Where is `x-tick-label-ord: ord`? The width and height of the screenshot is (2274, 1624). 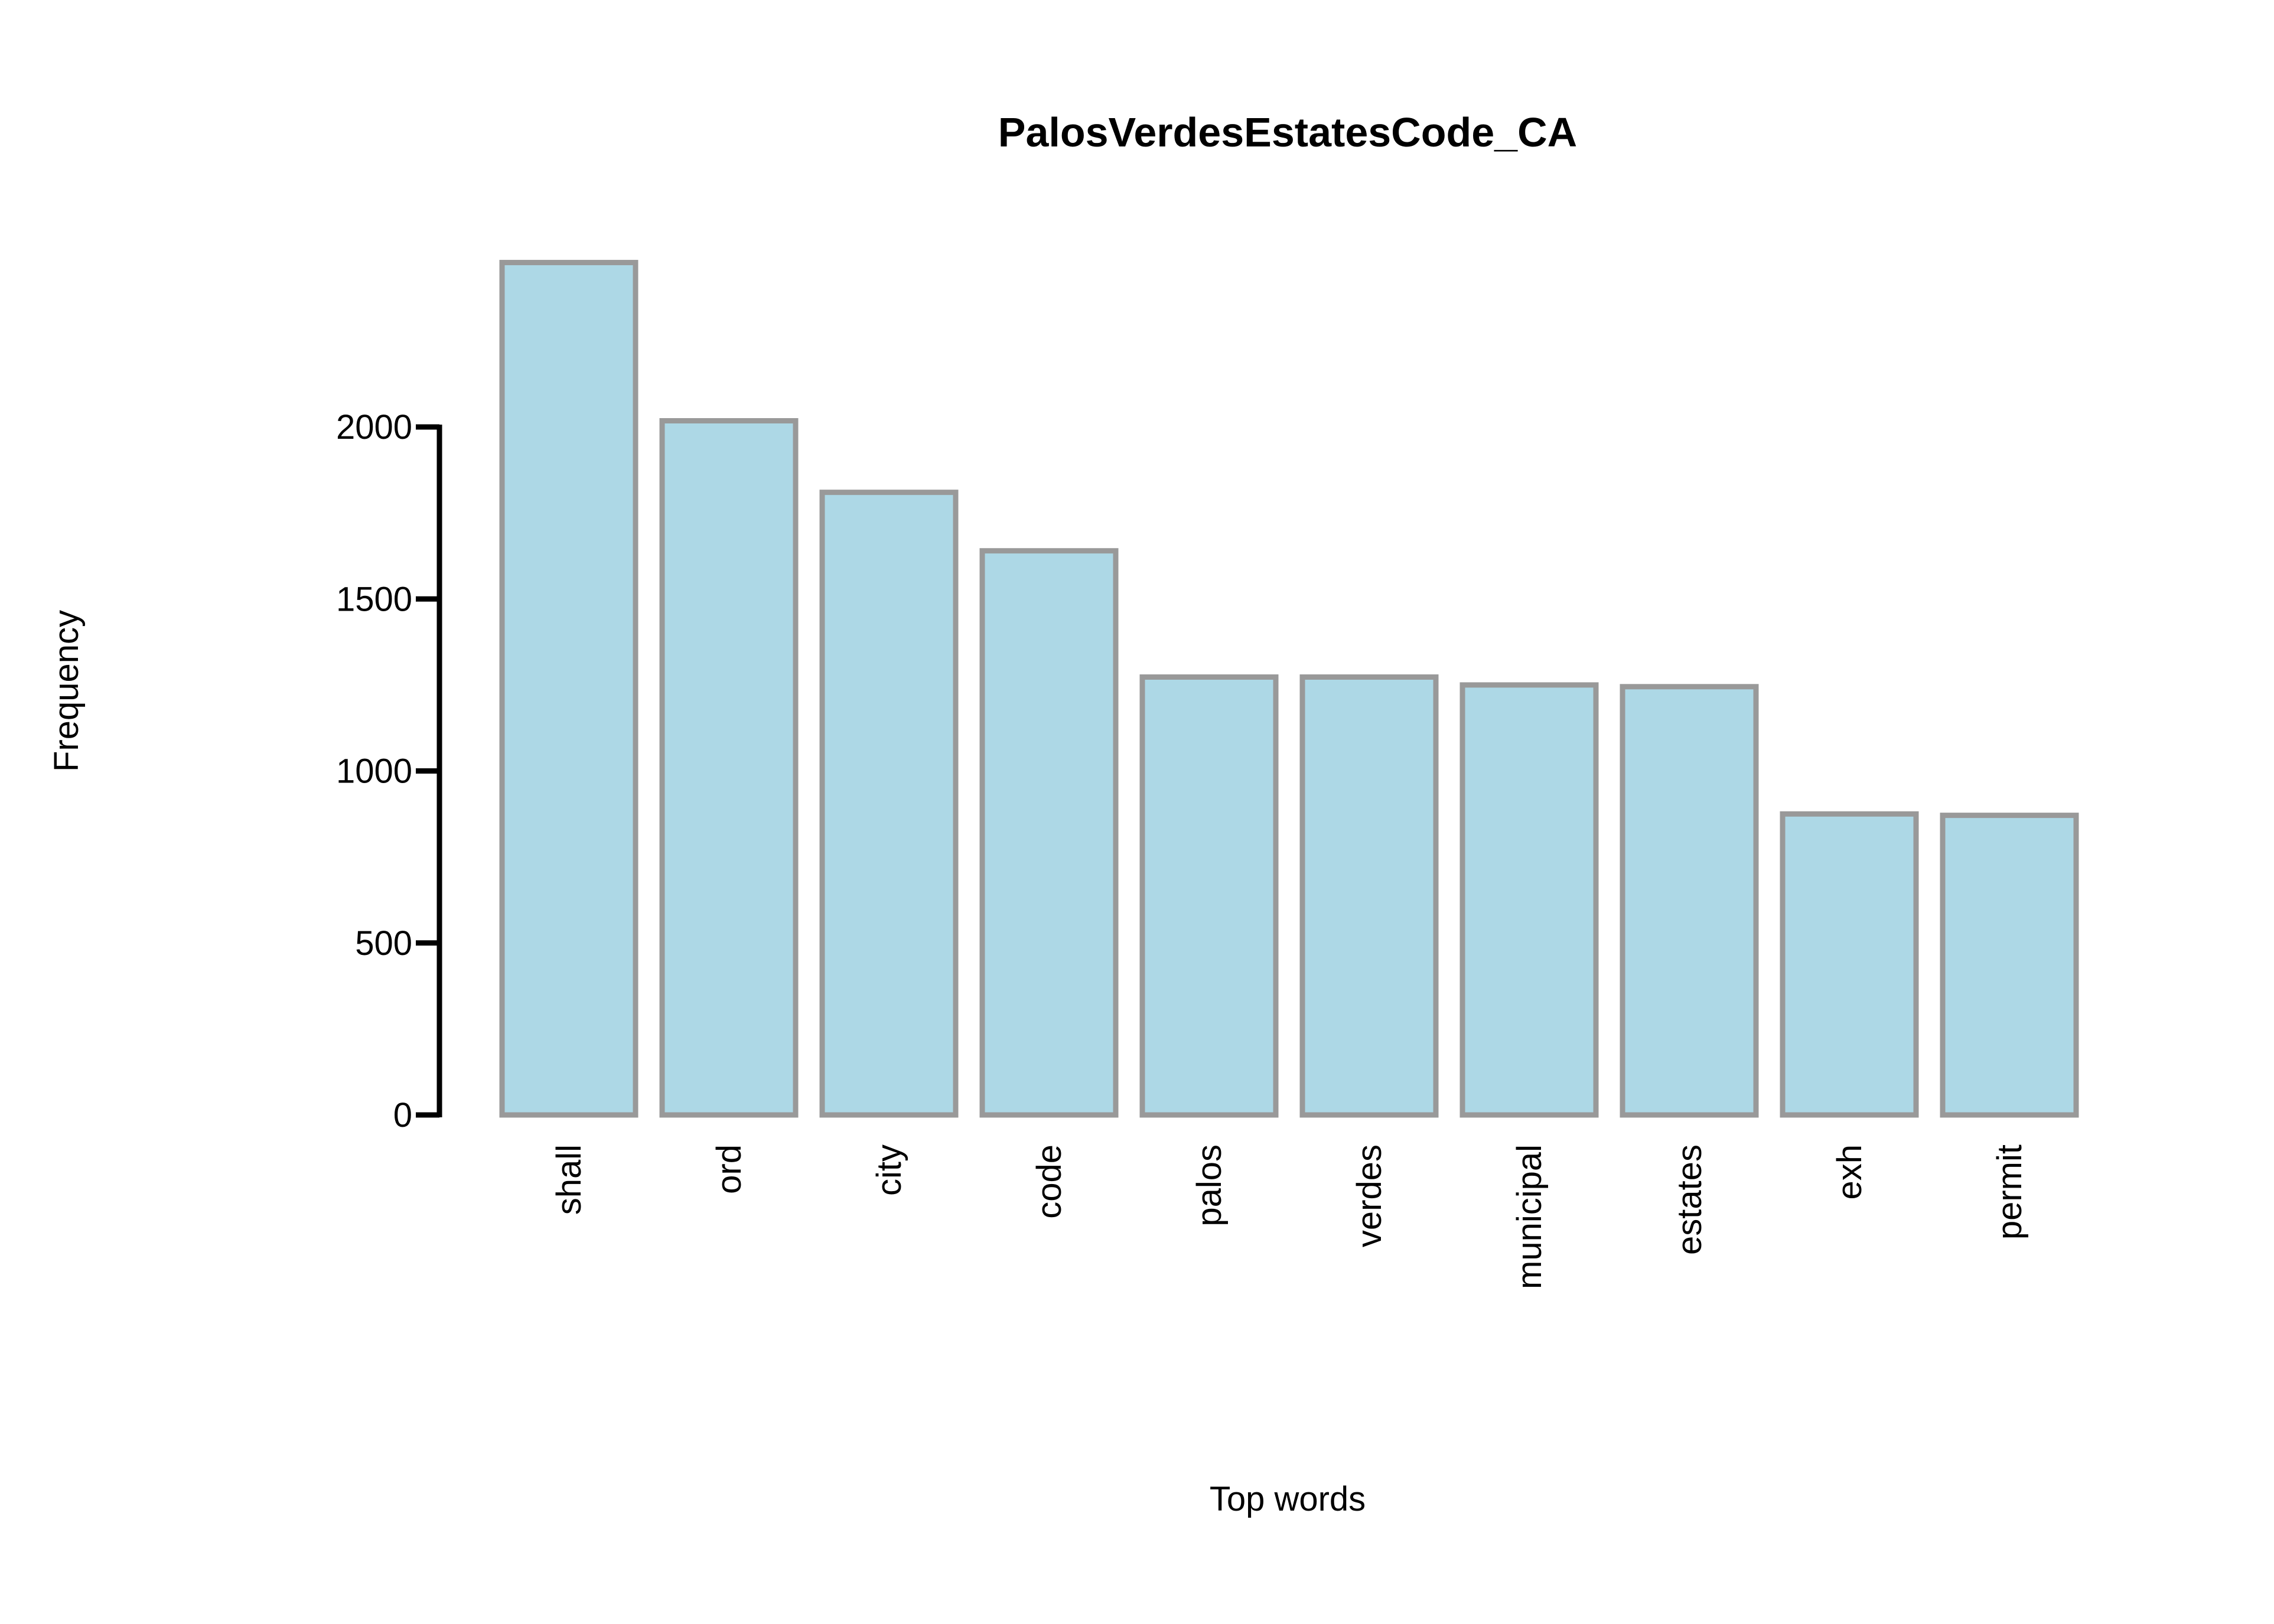
x-tick-label-ord: ord is located at coordinates (729, 1169).